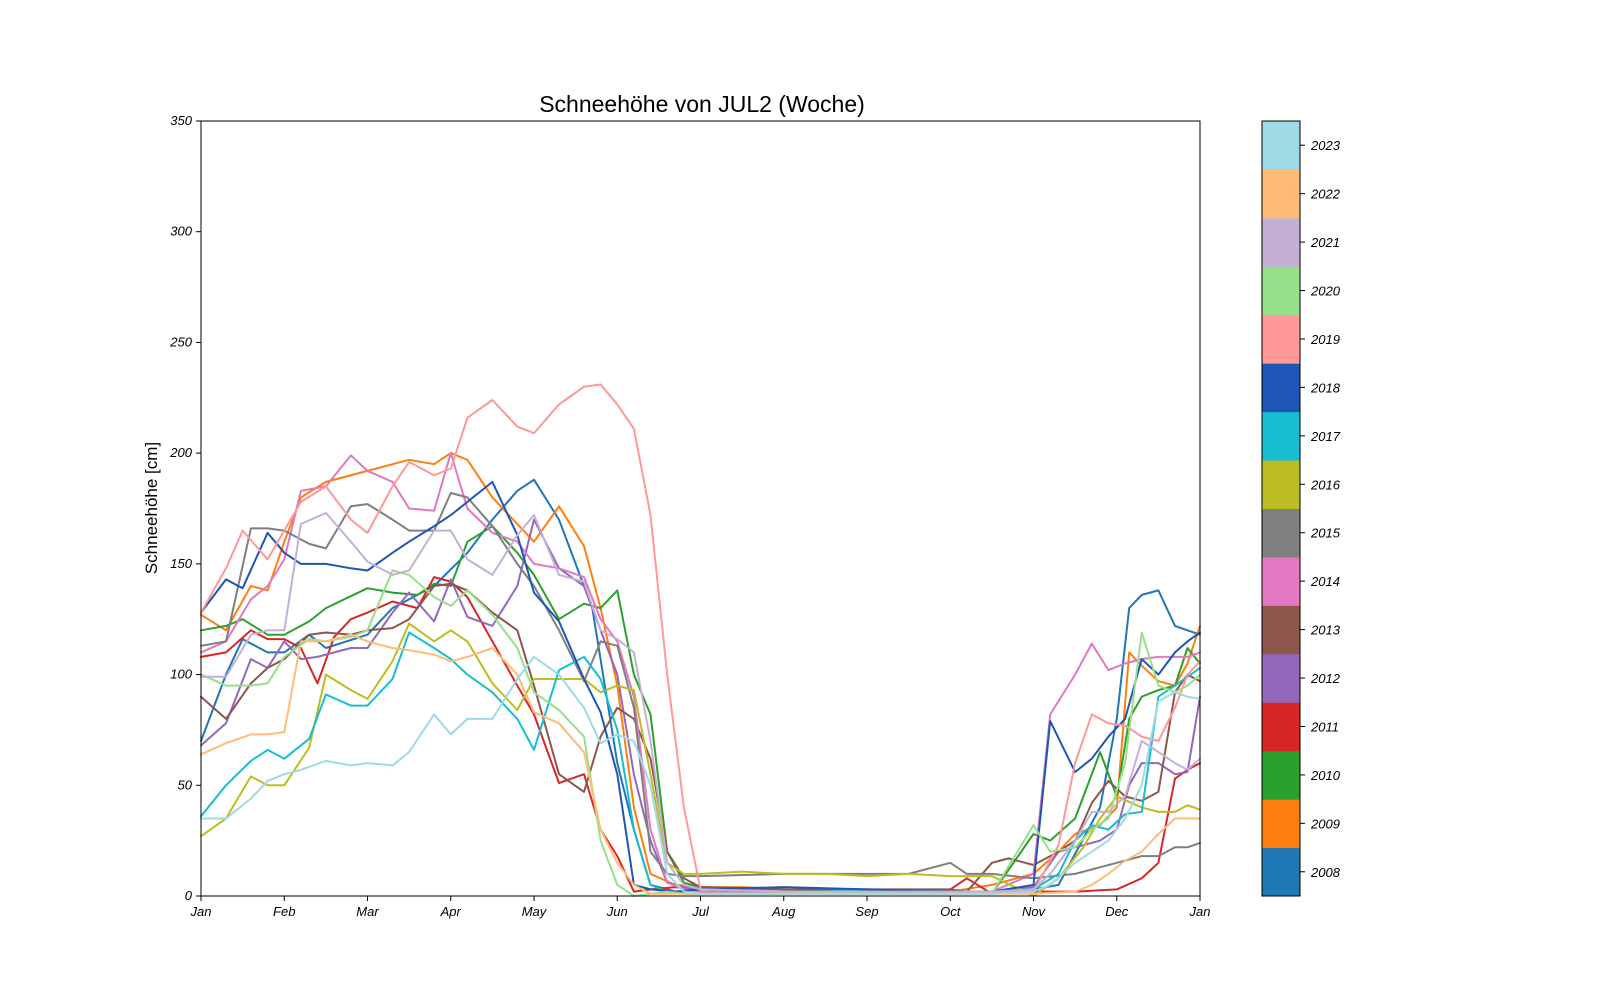 This screenshot has height=1000, width=1600. Describe the element at coordinates (1281, 194) in the screenshot. I see `colorbar-swatch-2022` at that location.